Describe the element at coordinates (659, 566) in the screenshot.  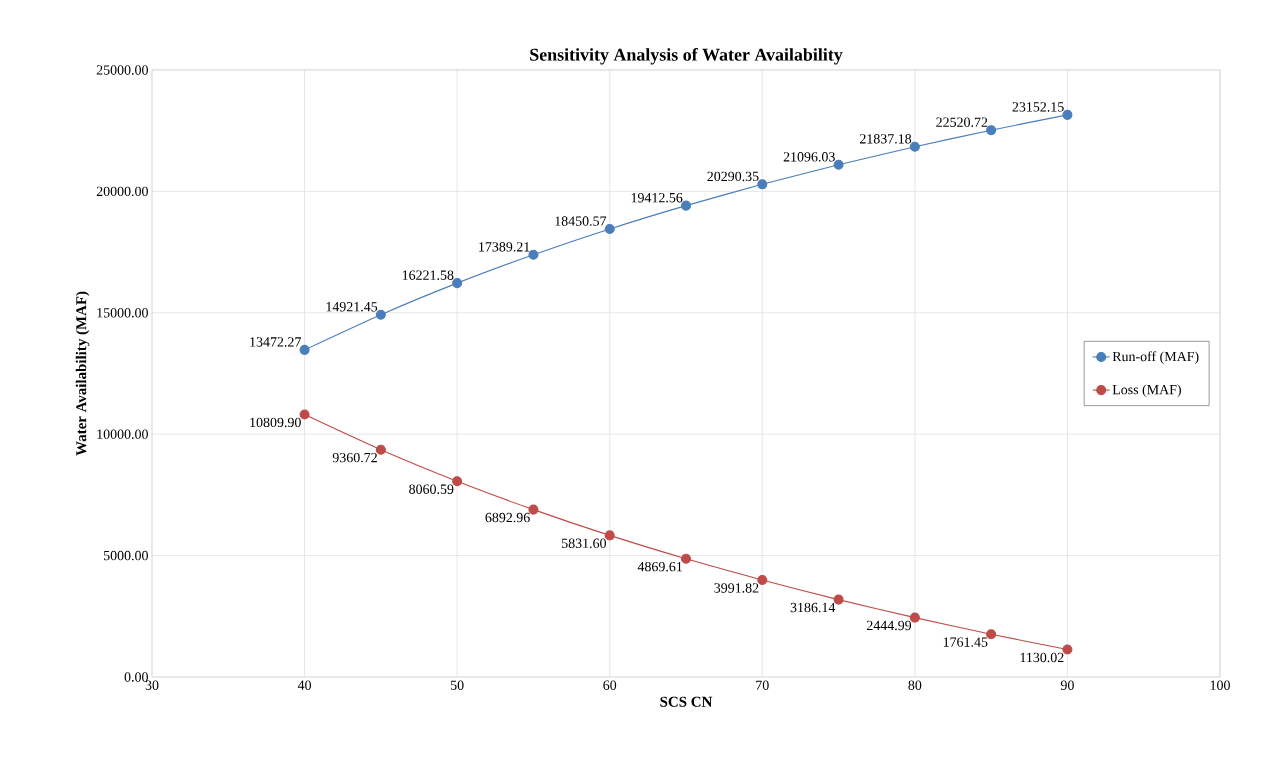
I see `data-label: 4869.61` at that location.